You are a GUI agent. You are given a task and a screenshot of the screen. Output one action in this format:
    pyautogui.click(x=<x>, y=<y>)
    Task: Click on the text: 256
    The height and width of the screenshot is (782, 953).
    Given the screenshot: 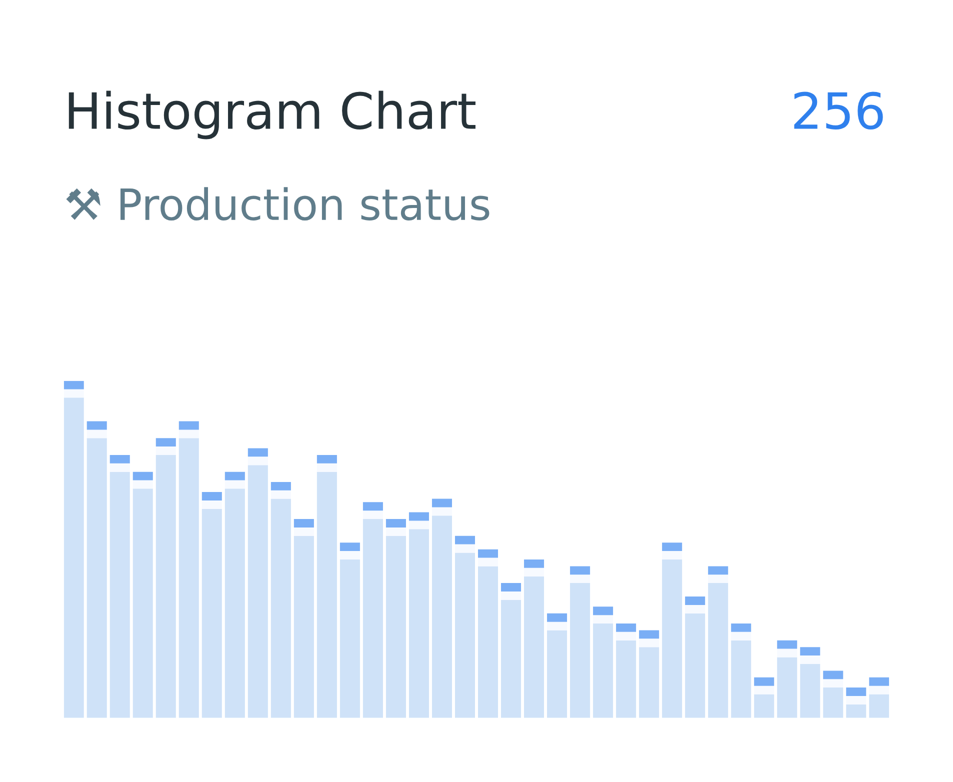 What is the action you would take?
    pyautogui.click(x=838, y=111)
    